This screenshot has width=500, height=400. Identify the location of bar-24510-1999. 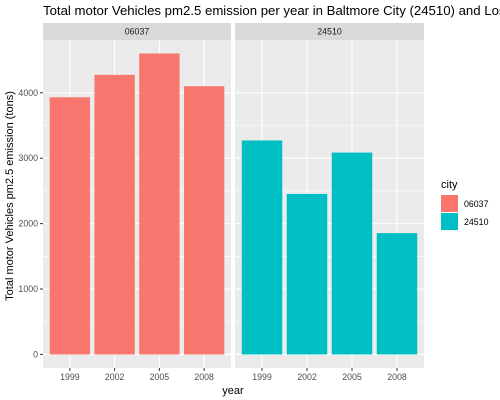
(262, 247).